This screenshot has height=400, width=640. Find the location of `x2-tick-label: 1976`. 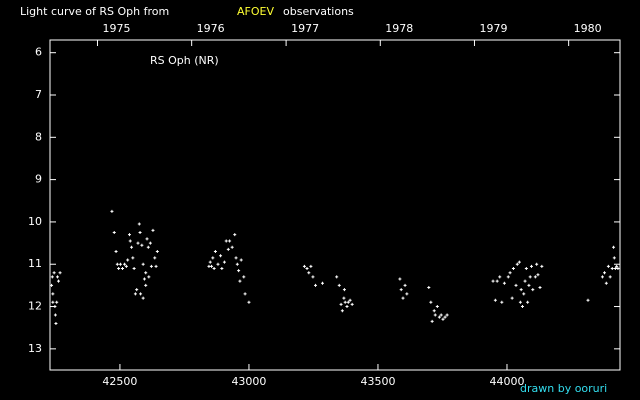

x2-tick-label: 1976 is located at coordinates (211, 28).